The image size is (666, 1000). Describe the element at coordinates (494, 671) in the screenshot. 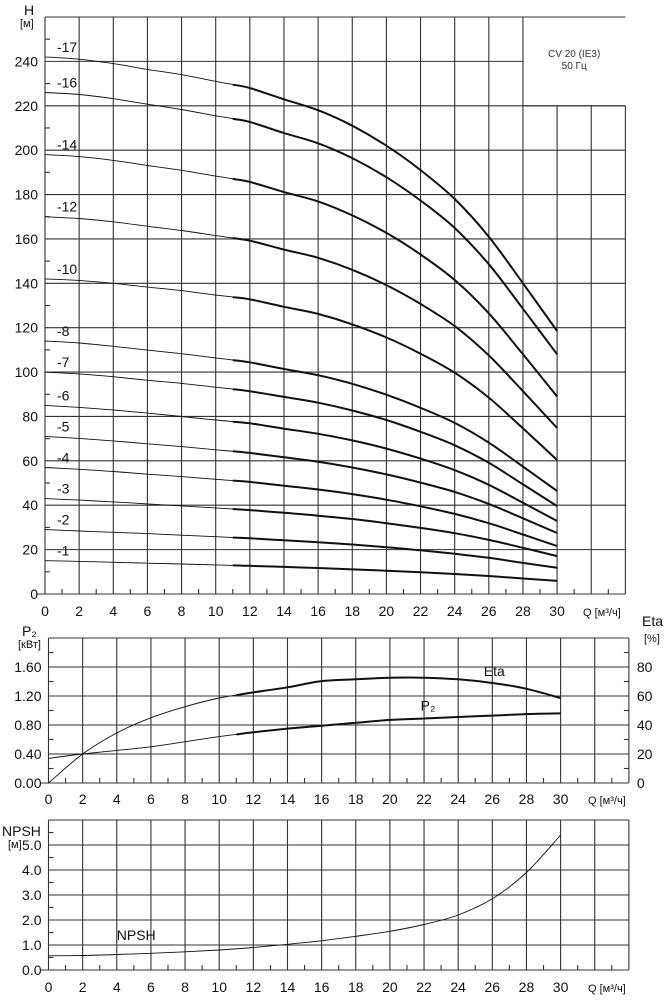

I see `series-label: Eta` at that location.